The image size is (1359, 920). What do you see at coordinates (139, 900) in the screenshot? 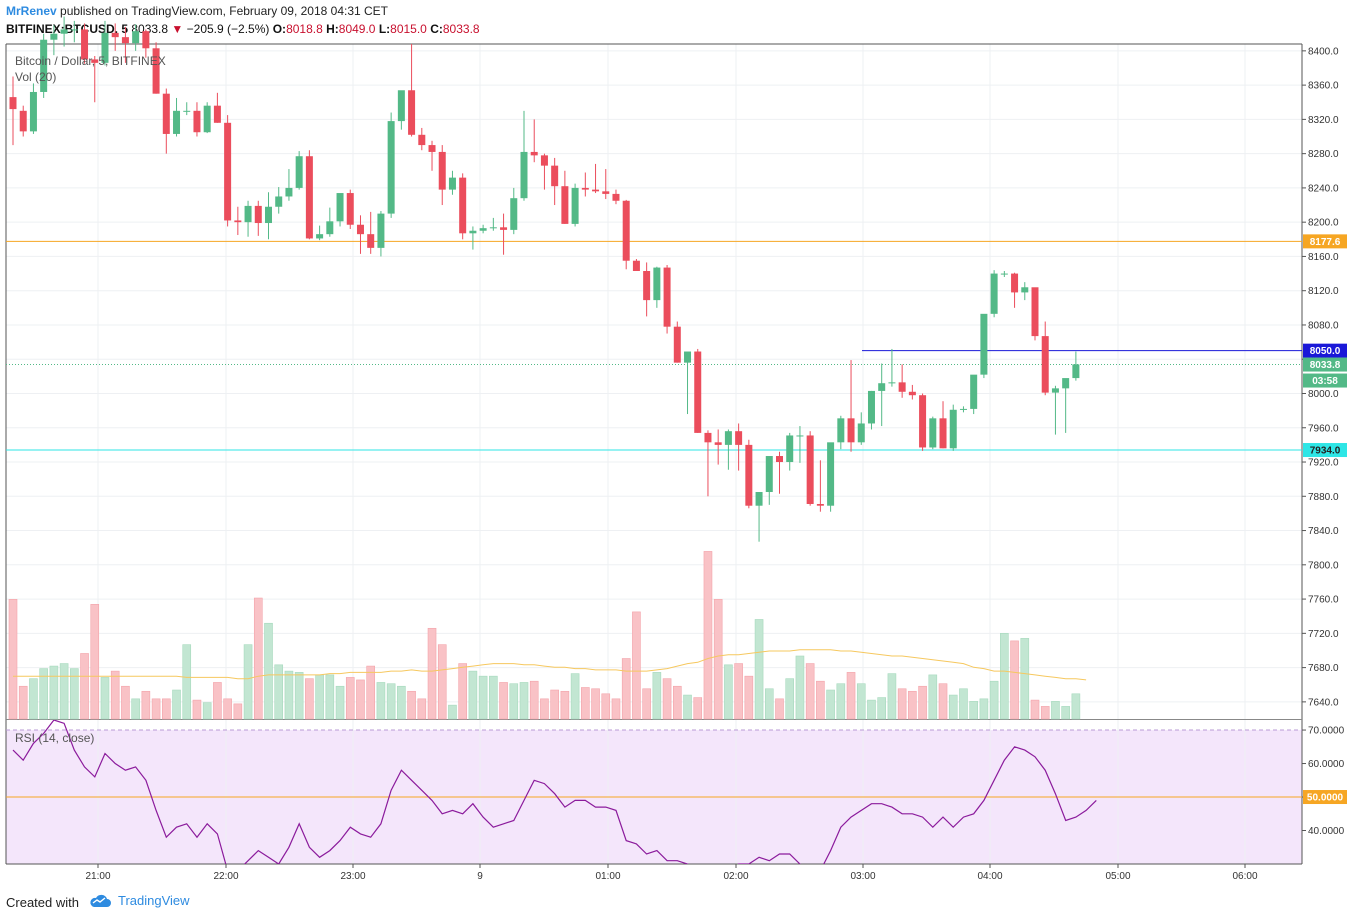
I see `tradingview-link: TradingView` at bounding box center [139, 900].